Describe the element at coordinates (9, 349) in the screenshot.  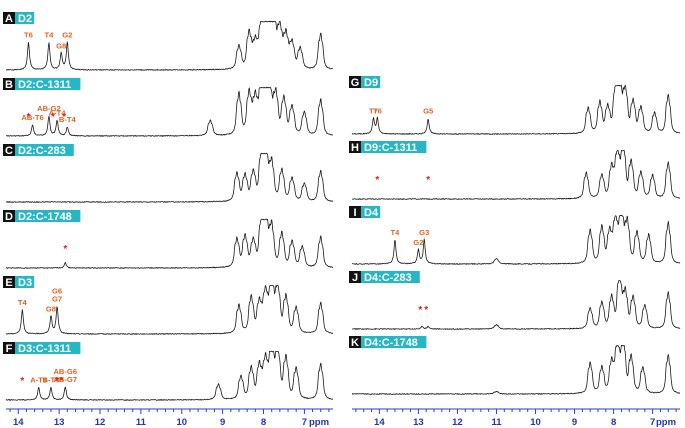
I see `panel-letter: F` at that location.